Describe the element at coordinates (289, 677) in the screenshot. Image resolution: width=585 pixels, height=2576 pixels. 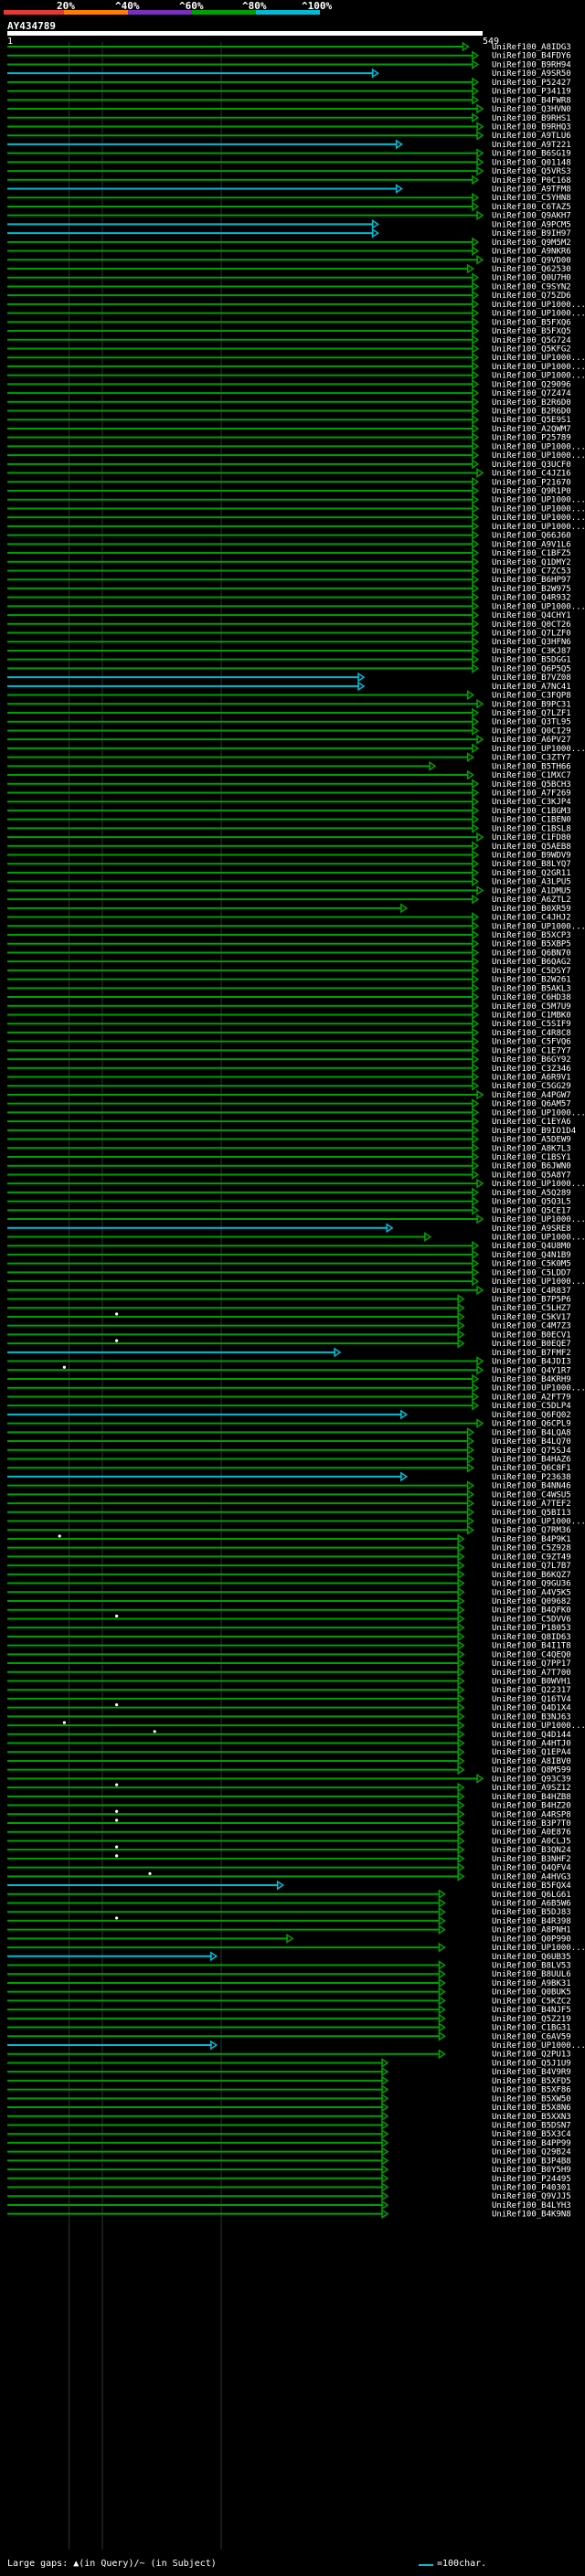
I see `hit-row: UniRef100_B7VZ08` at that location.